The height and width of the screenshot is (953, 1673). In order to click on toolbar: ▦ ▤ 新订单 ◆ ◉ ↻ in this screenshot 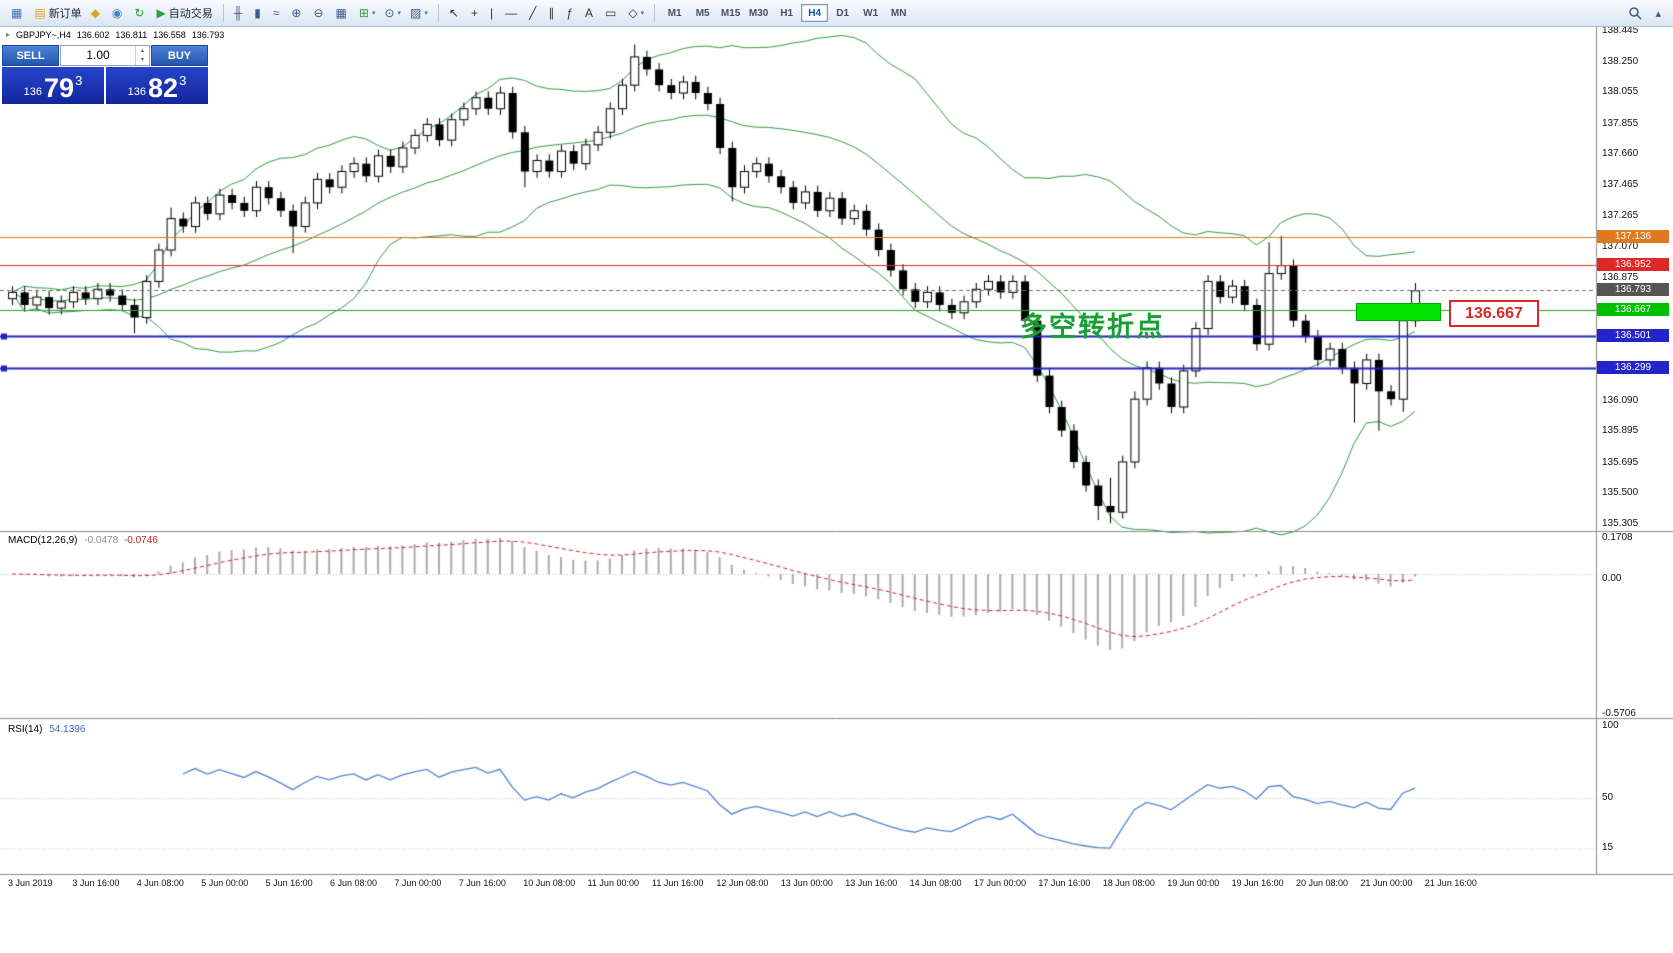, I will do `click(836, 13)`.